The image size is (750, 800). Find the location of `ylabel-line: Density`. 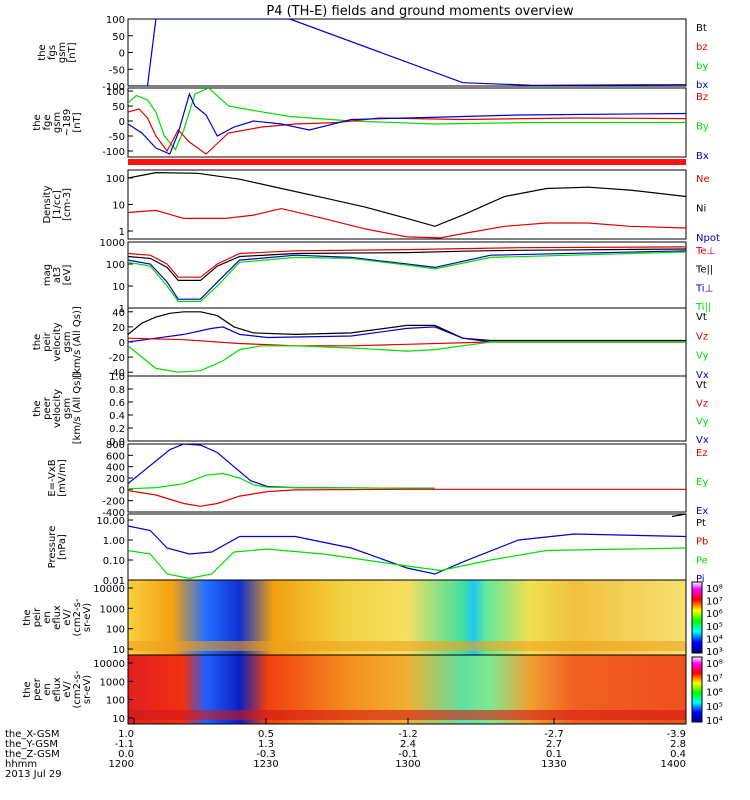

ylabel-line: Density is located at coordinates (47, 204).